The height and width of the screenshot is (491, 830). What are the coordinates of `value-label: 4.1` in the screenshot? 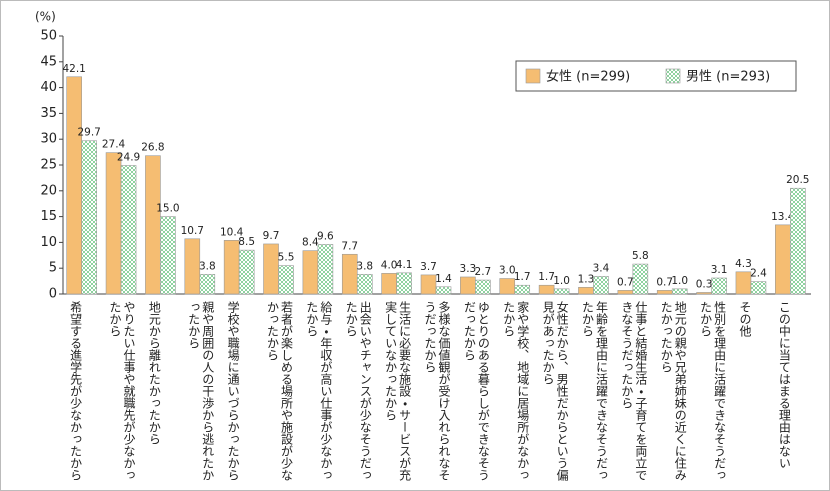 It's located at (404, 265).